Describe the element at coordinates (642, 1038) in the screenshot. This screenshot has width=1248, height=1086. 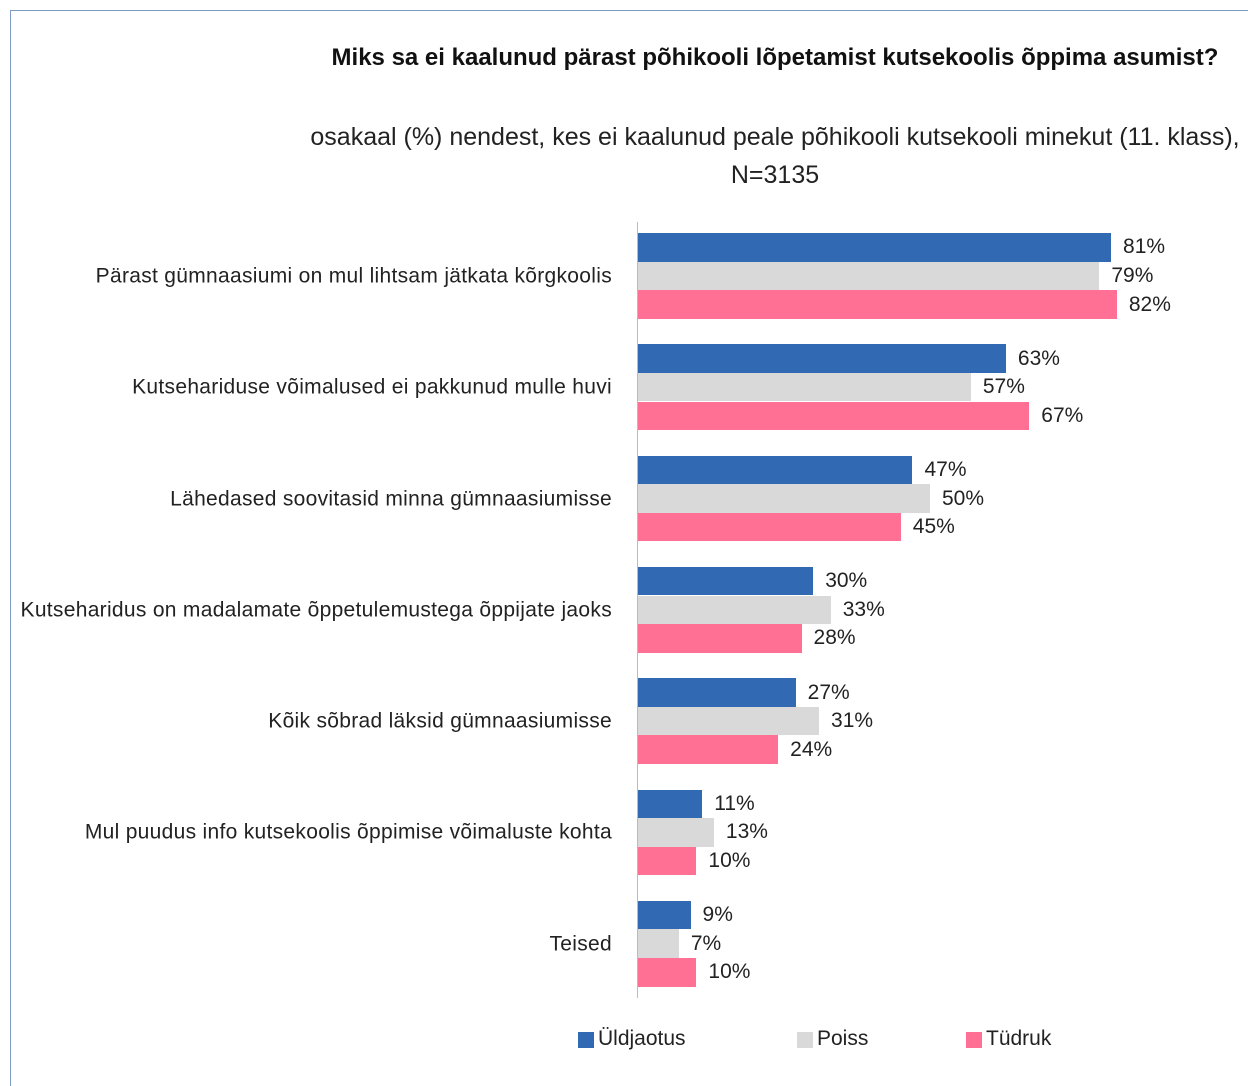
I see `legend-label: Üldjaotus` at that location.